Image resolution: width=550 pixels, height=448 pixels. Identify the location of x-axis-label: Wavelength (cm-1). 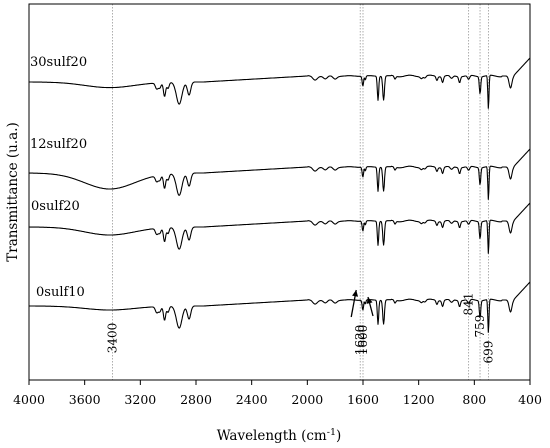
(279, 435).